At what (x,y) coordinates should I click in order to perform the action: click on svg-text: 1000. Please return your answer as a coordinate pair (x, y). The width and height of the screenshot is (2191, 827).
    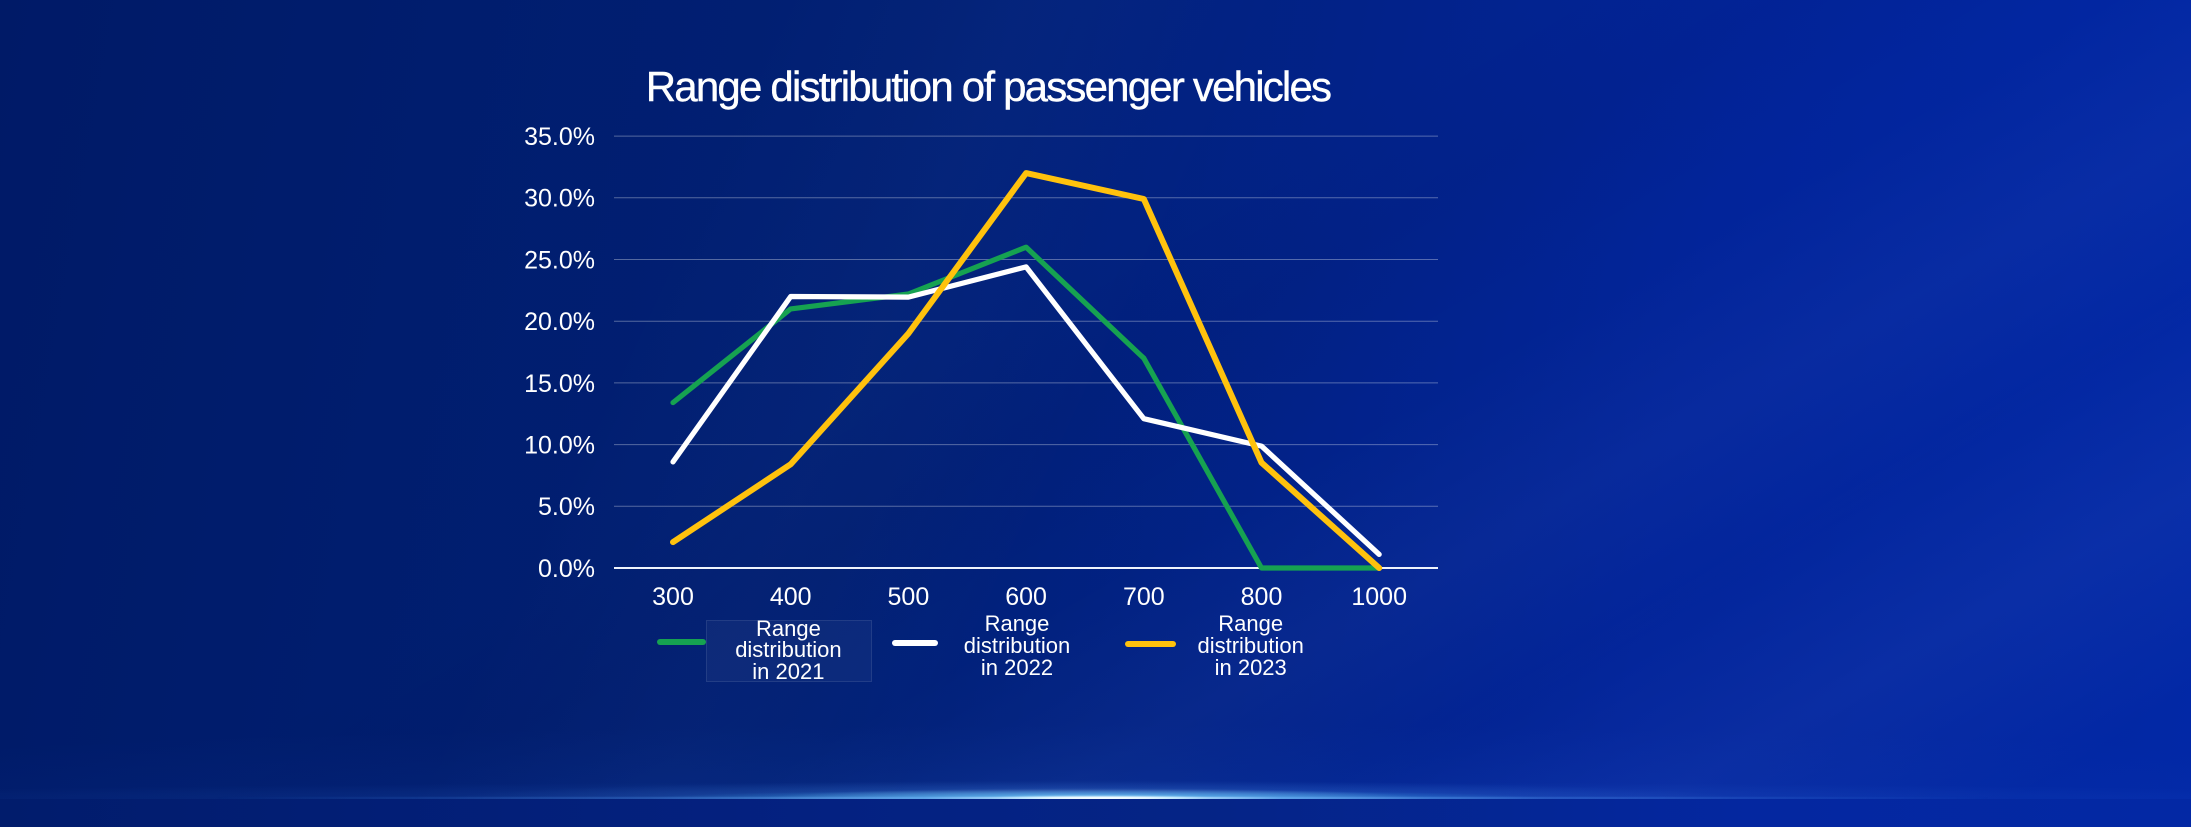
    Looking at the image, I should click on (1379, 597).